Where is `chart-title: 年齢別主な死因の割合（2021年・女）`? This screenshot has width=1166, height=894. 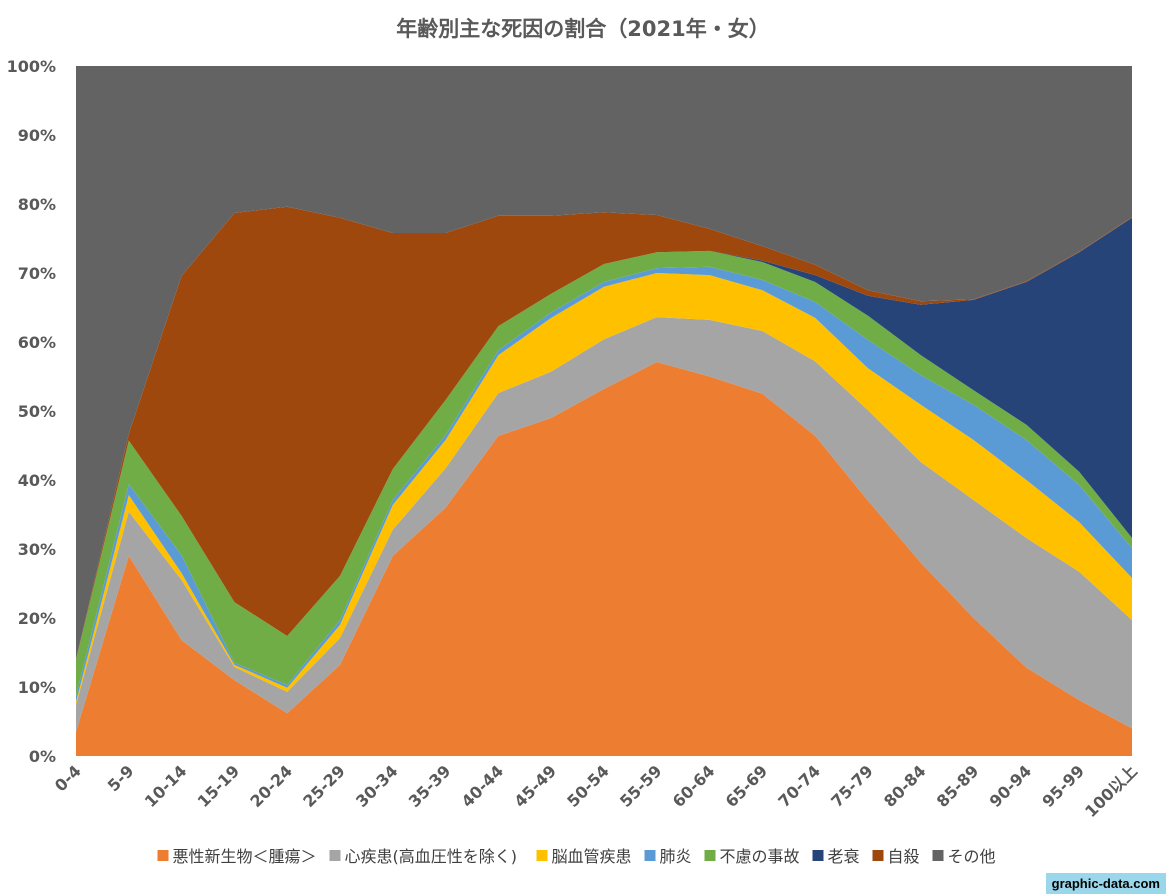 chart-title: 年齢別主な死因の割合（2021年・女） is located at coordinates (582, 29).